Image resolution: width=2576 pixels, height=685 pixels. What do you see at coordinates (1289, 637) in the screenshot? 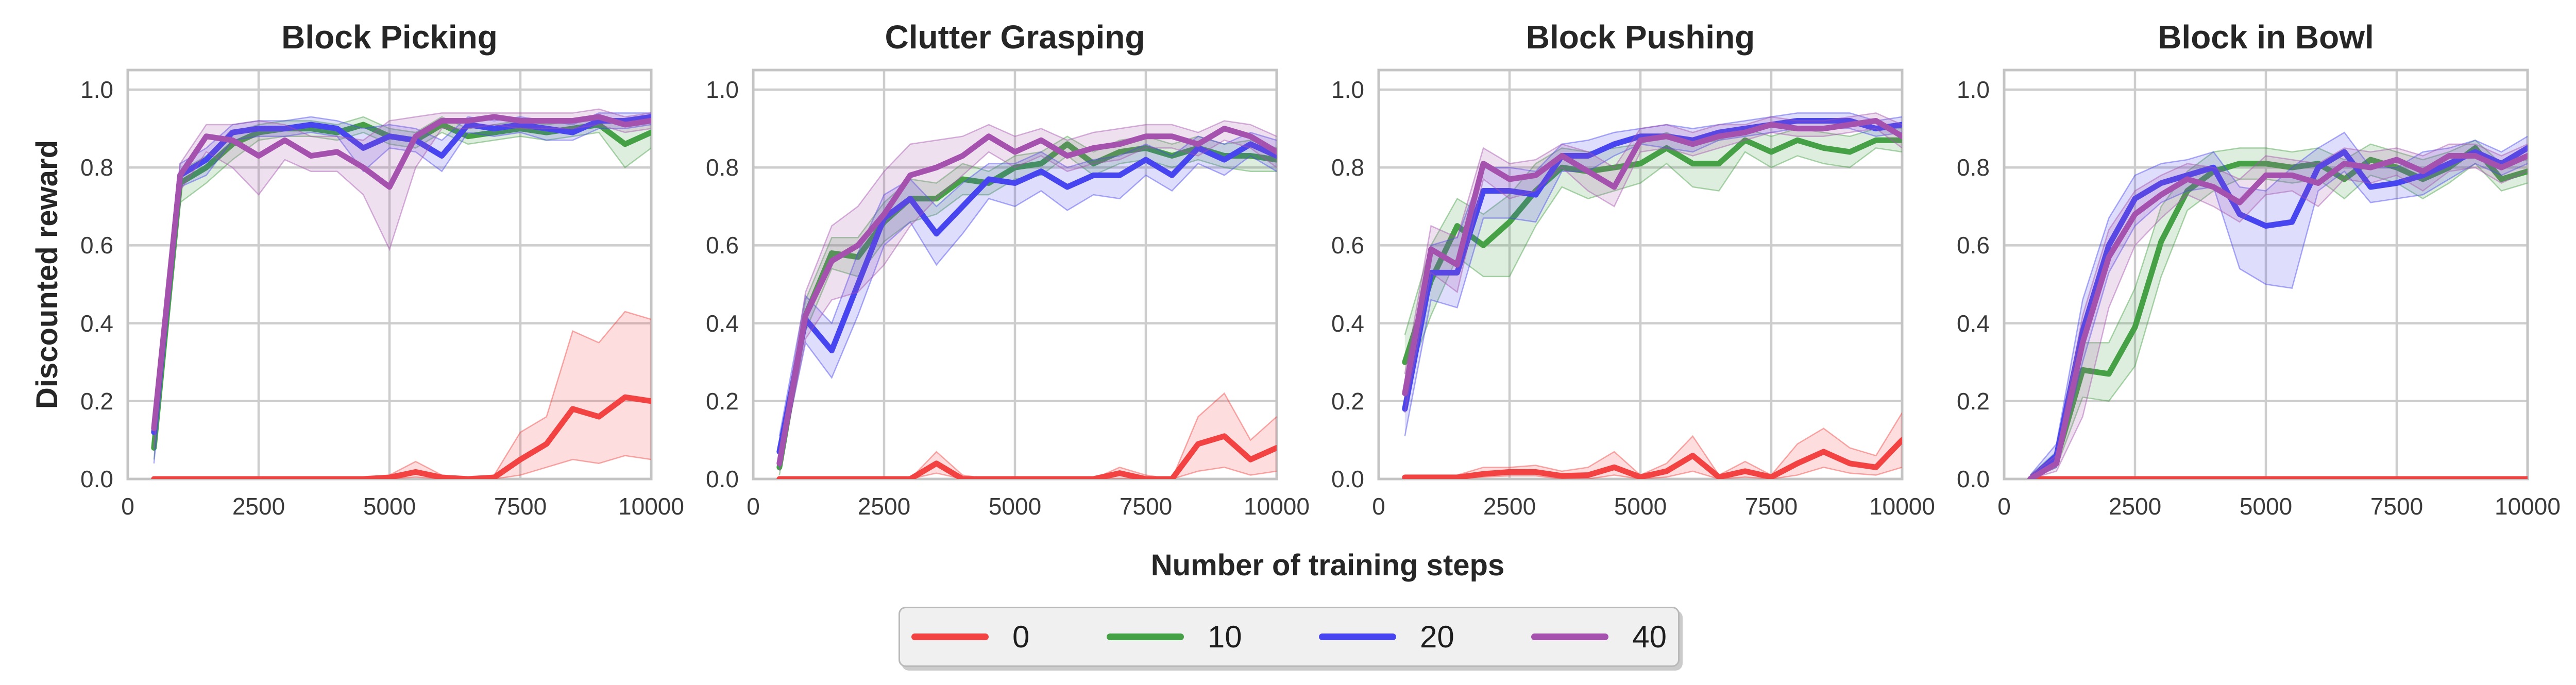
I see `legend: 0 10 20 40` at bounding box center [1289, 637].